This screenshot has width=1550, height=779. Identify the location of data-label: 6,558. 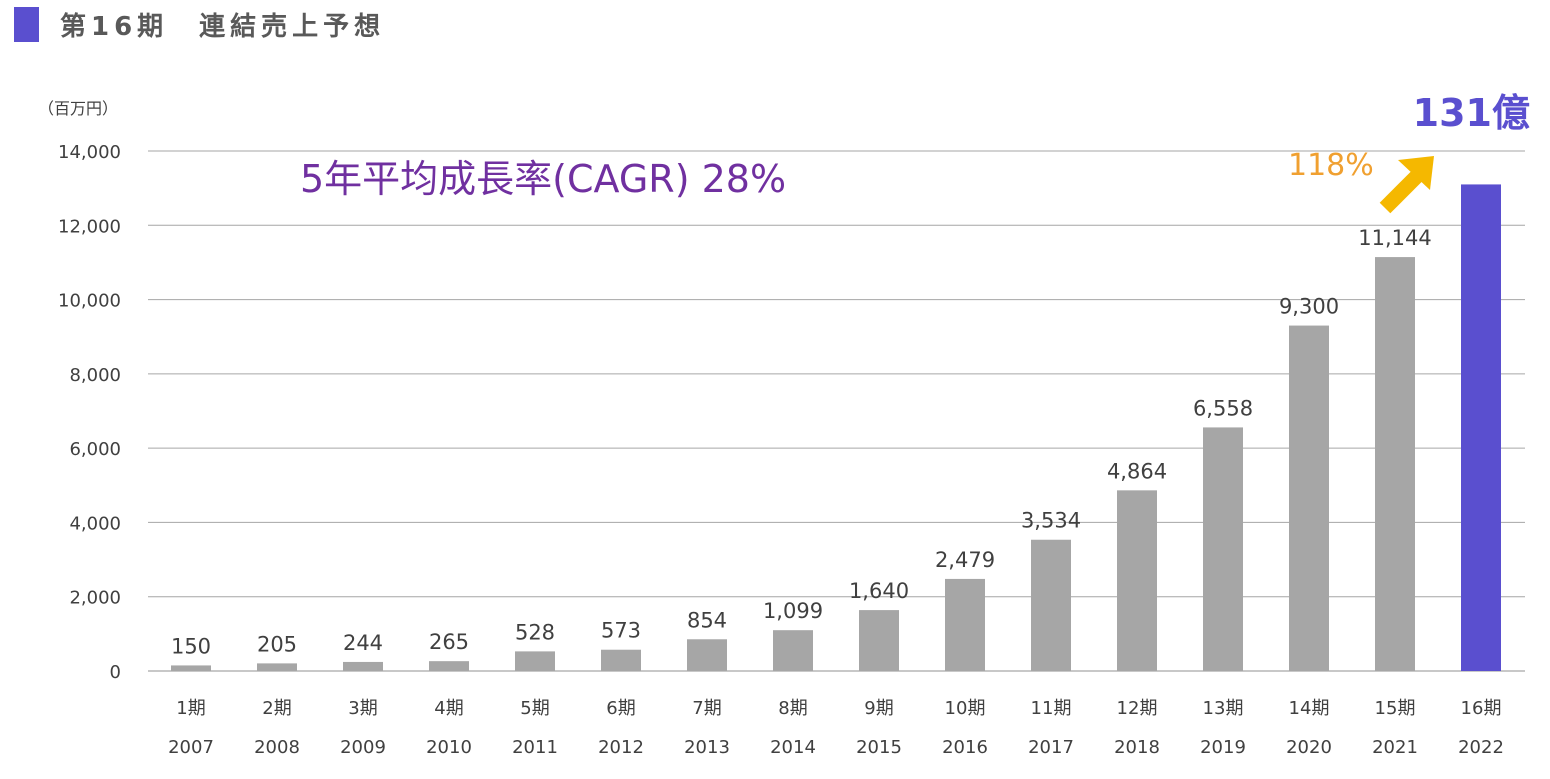
(1223, 408).